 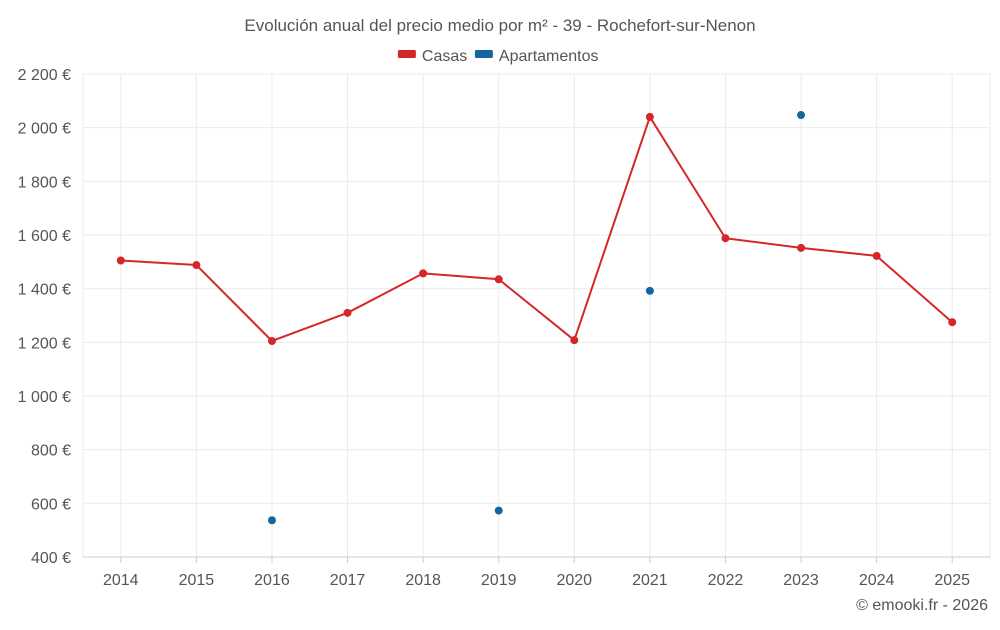 What do you see at coordinates (44, 397) in the screenshot?
I see `y-tick-label: 1 000 €` at bounding box center [44, 397].